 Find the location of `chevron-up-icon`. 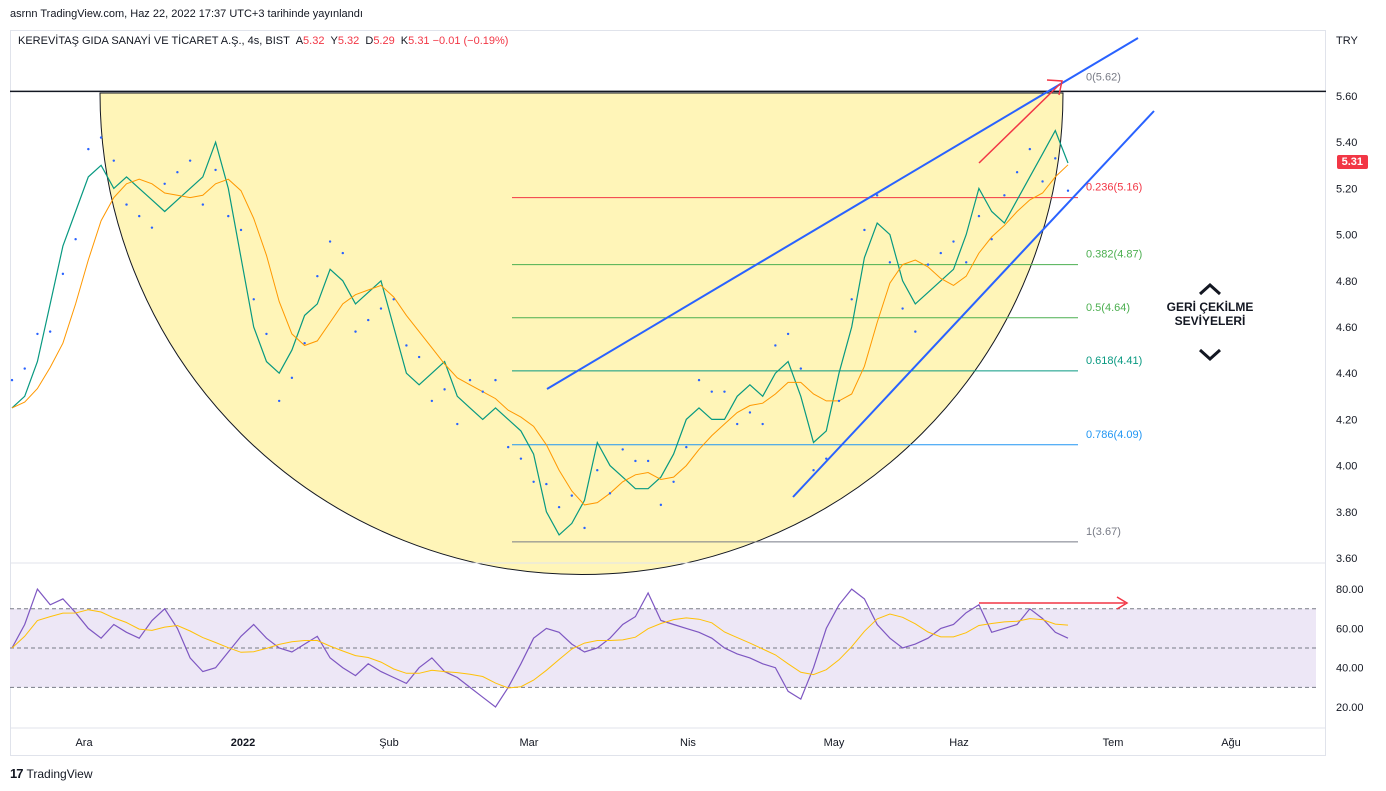

chevron-up-icon is located at coordinates (1210, 289).